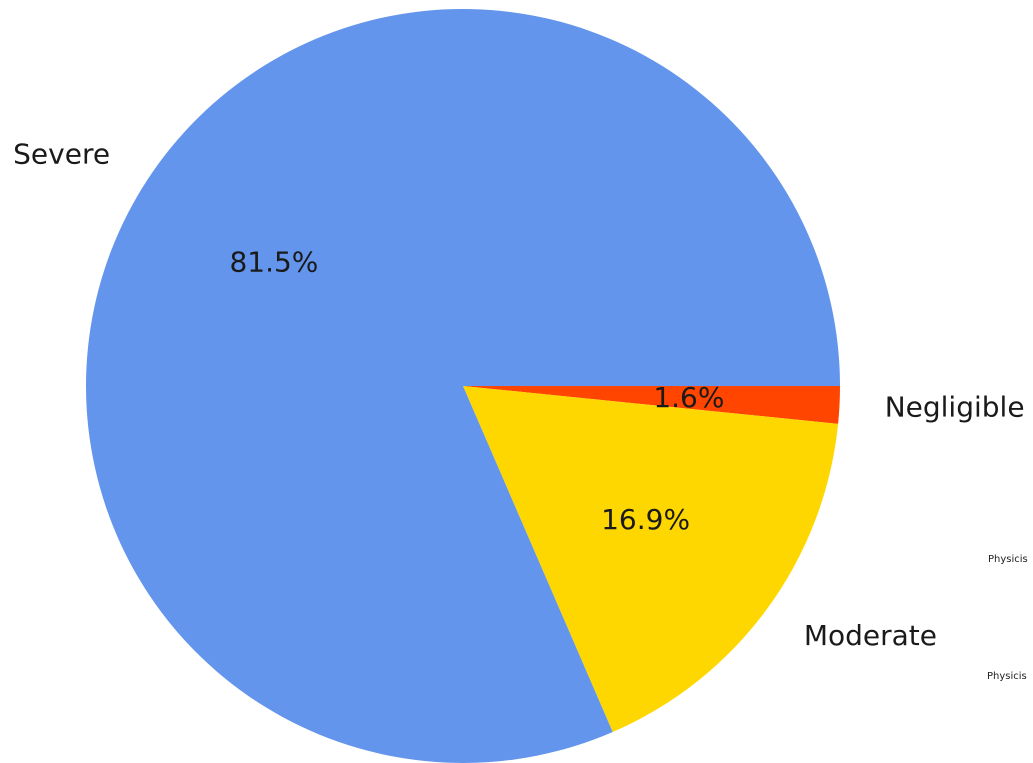  Describe the element at coordinates (1007, 676) in the screenshot. I see `clipped-note-2: Physicis` at that location.